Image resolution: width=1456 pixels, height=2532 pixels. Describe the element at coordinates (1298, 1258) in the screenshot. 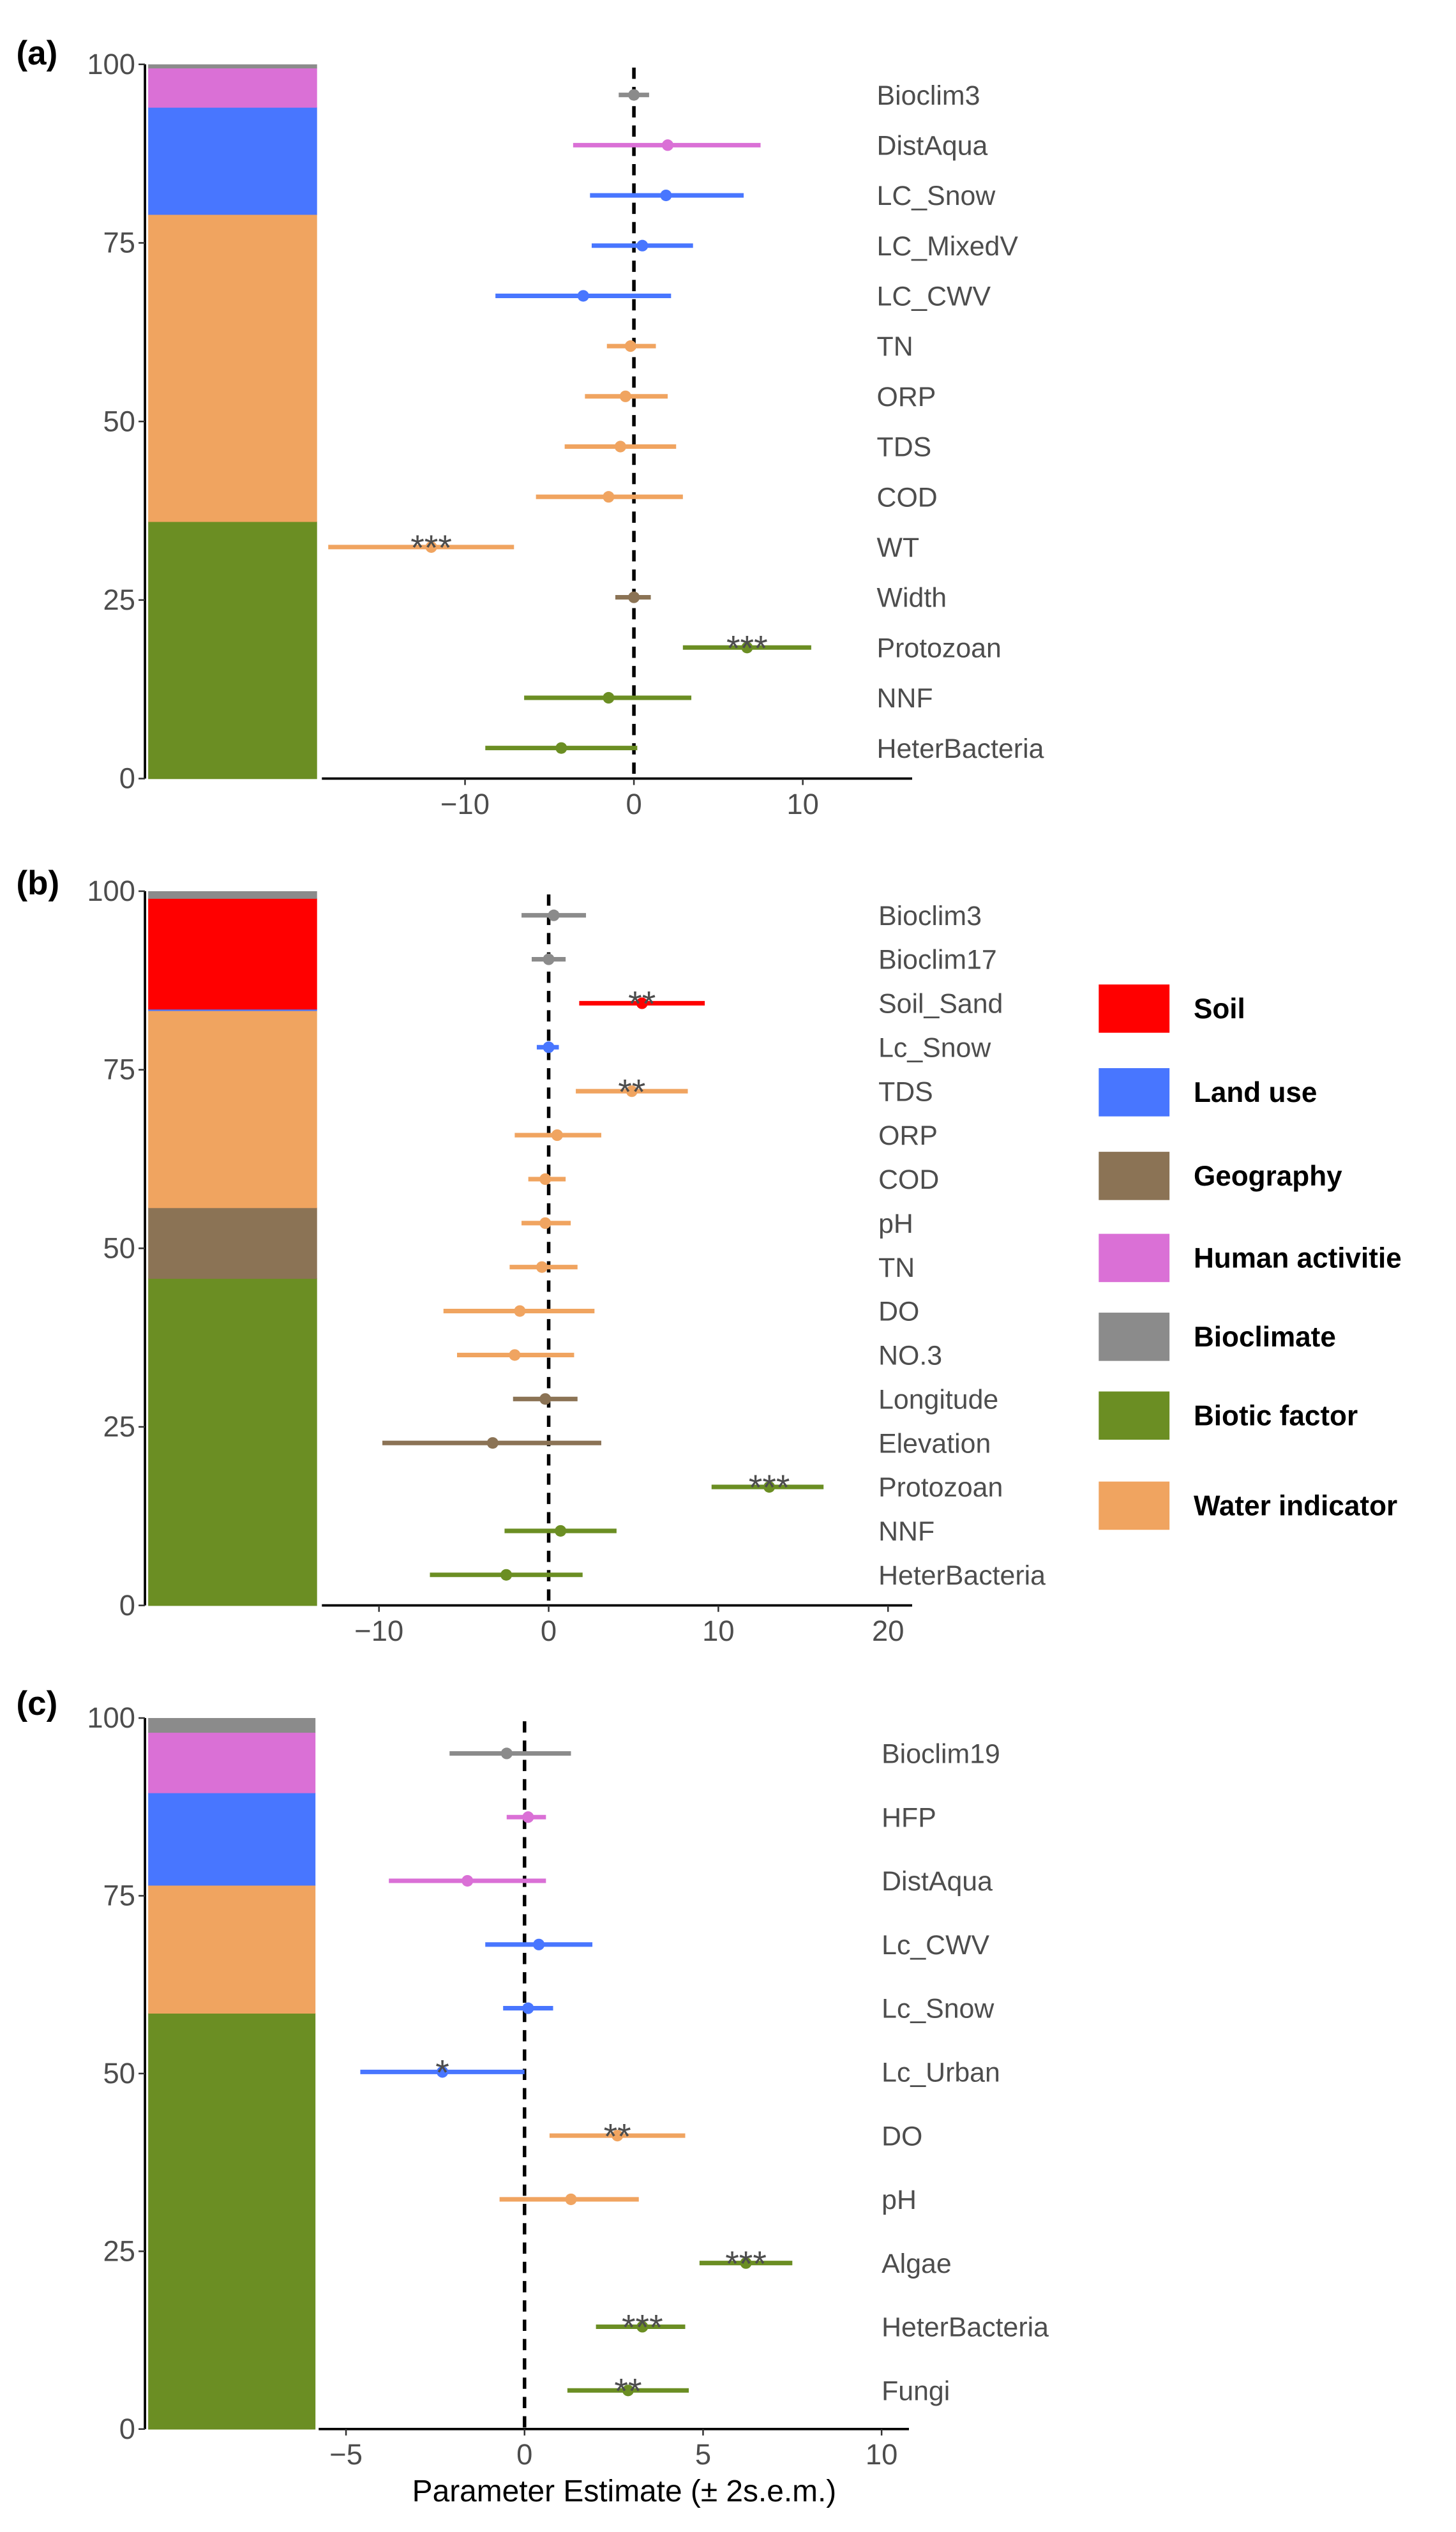

I see `legend-label: Human activitie` at that location.